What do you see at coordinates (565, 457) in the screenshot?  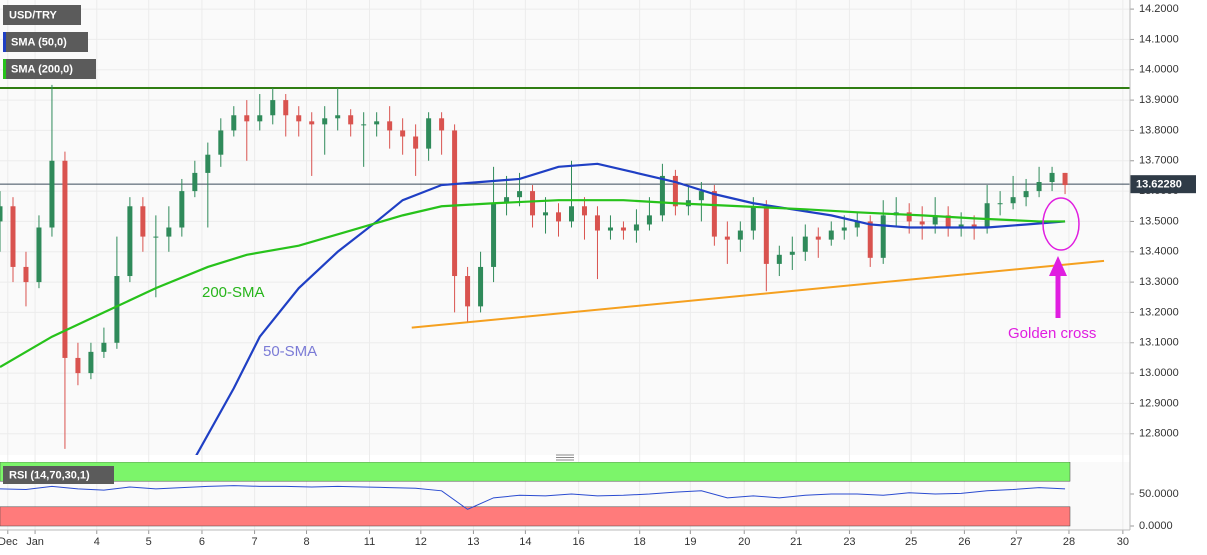 I see `pane-handle` at bounding box center [565, 457].